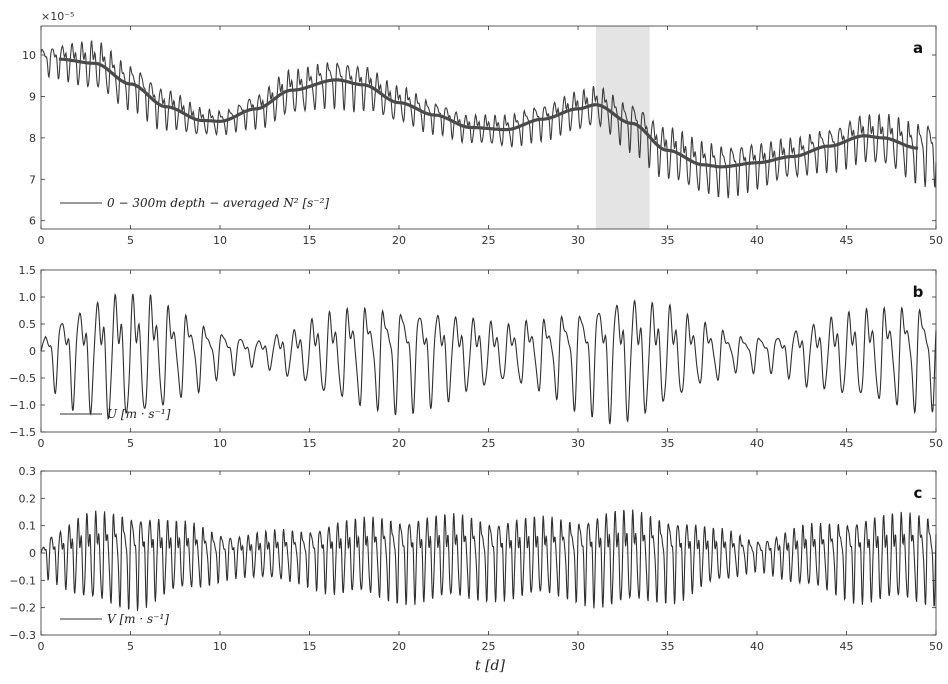 This screenshot has width=948, height=684. I want to click on y-tick-label: −0.5, so click(22, 378).